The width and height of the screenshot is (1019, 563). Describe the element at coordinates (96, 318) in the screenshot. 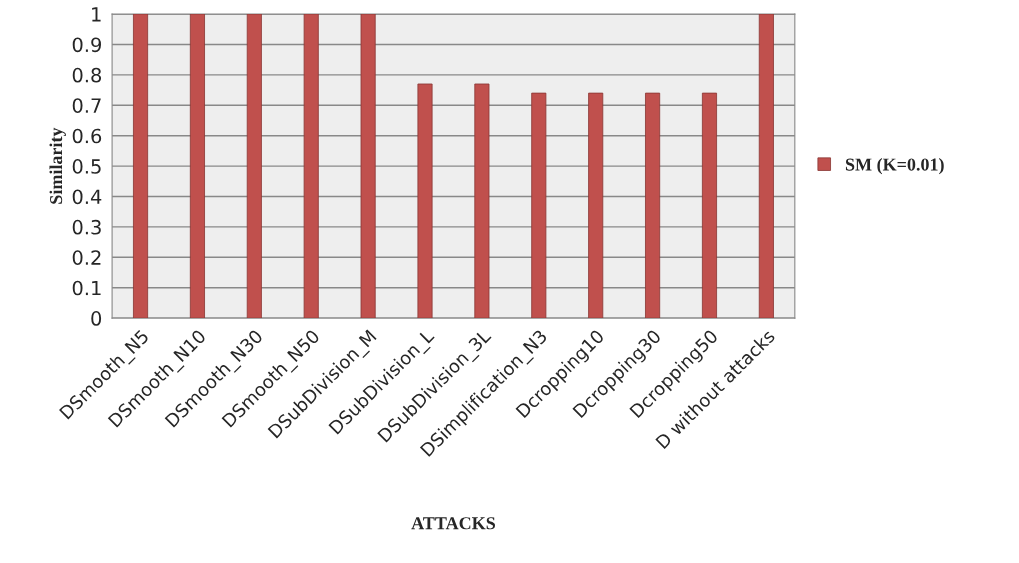

I see `y-tick-label: 0` at that location.